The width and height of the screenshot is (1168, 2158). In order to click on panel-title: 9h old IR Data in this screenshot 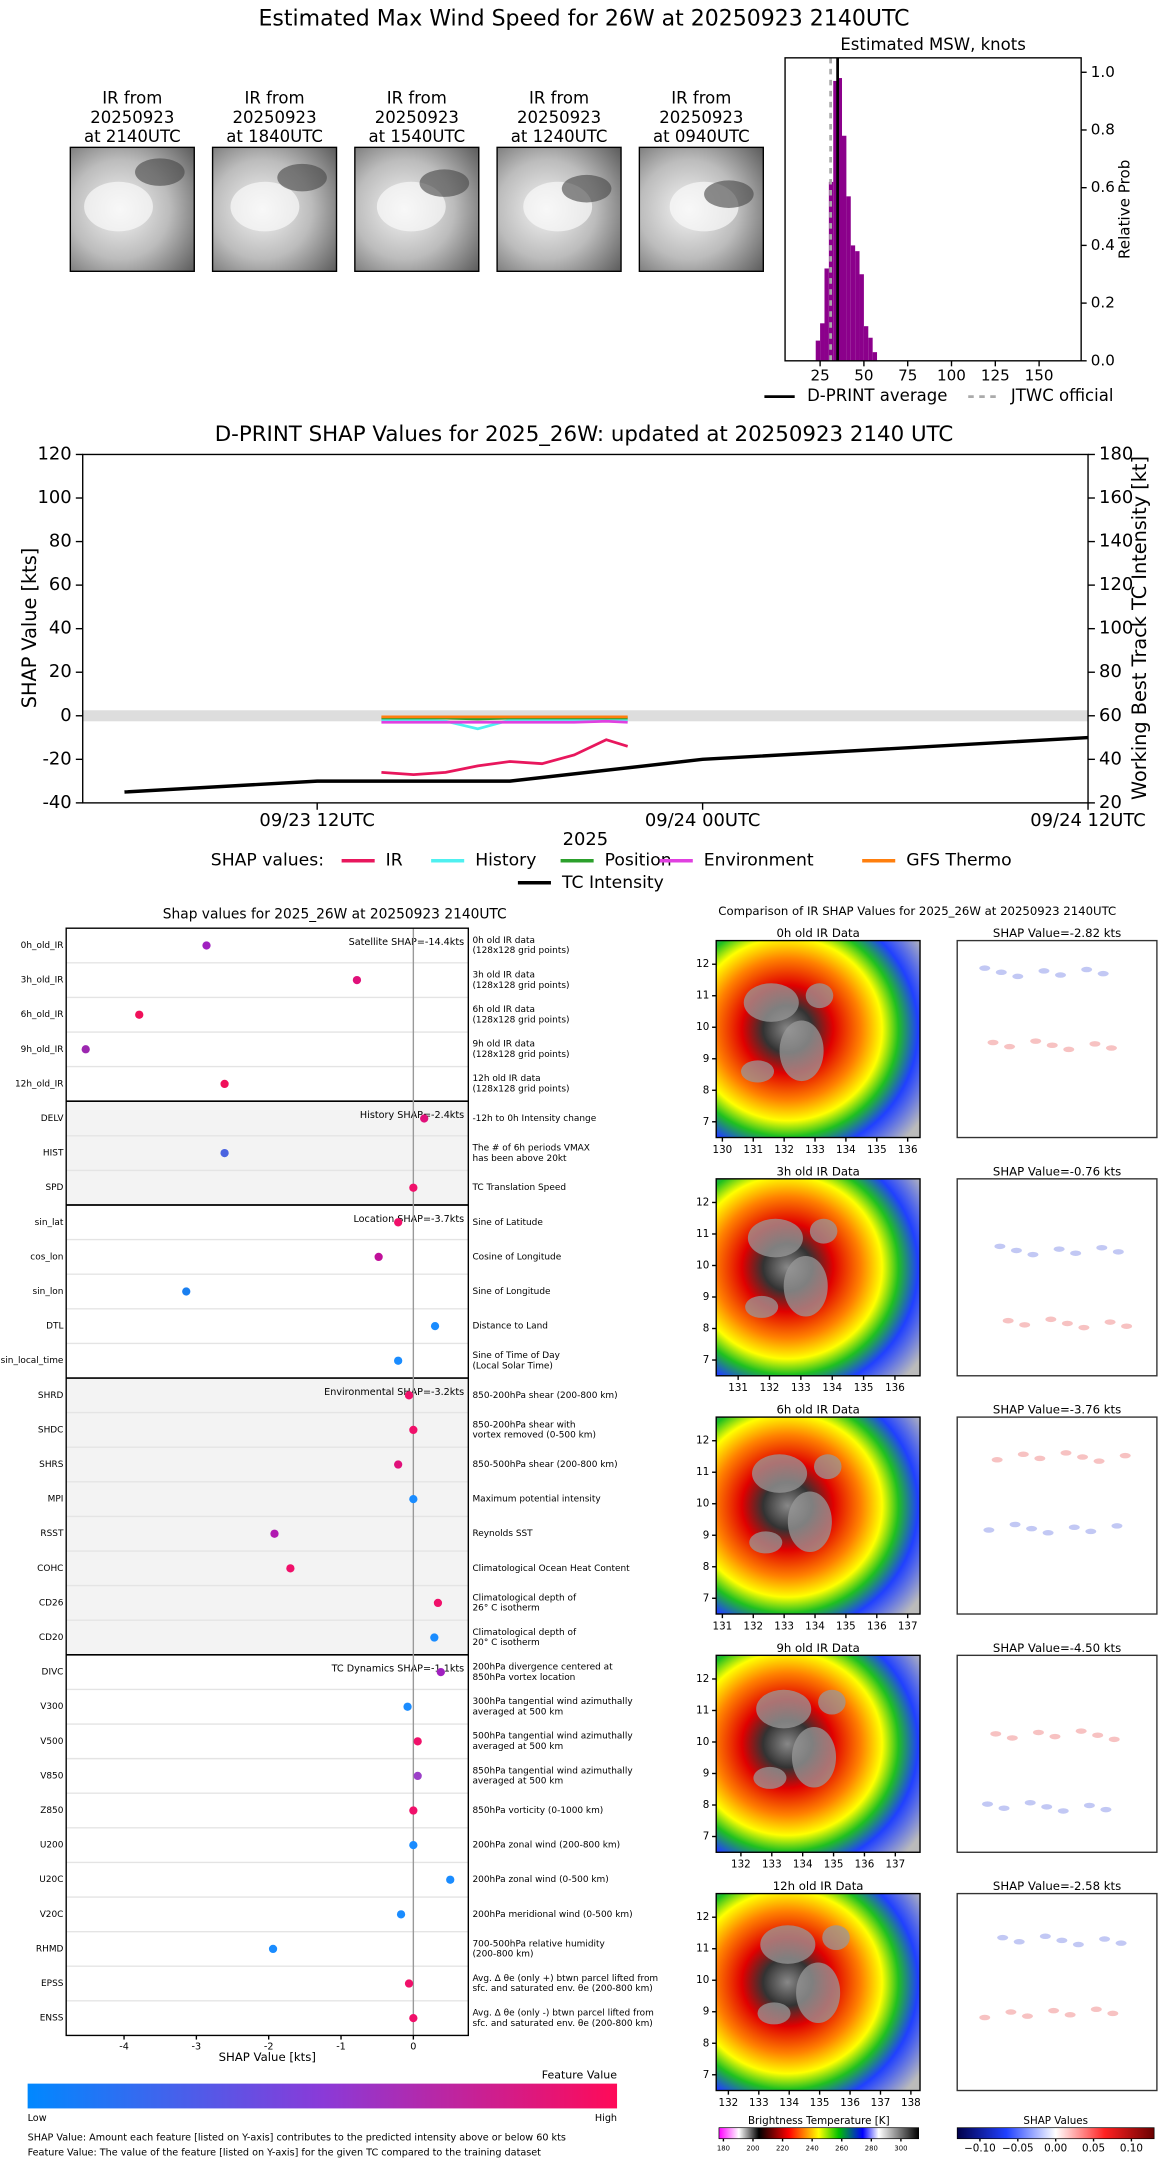, I will do `click(817, 1648)`.